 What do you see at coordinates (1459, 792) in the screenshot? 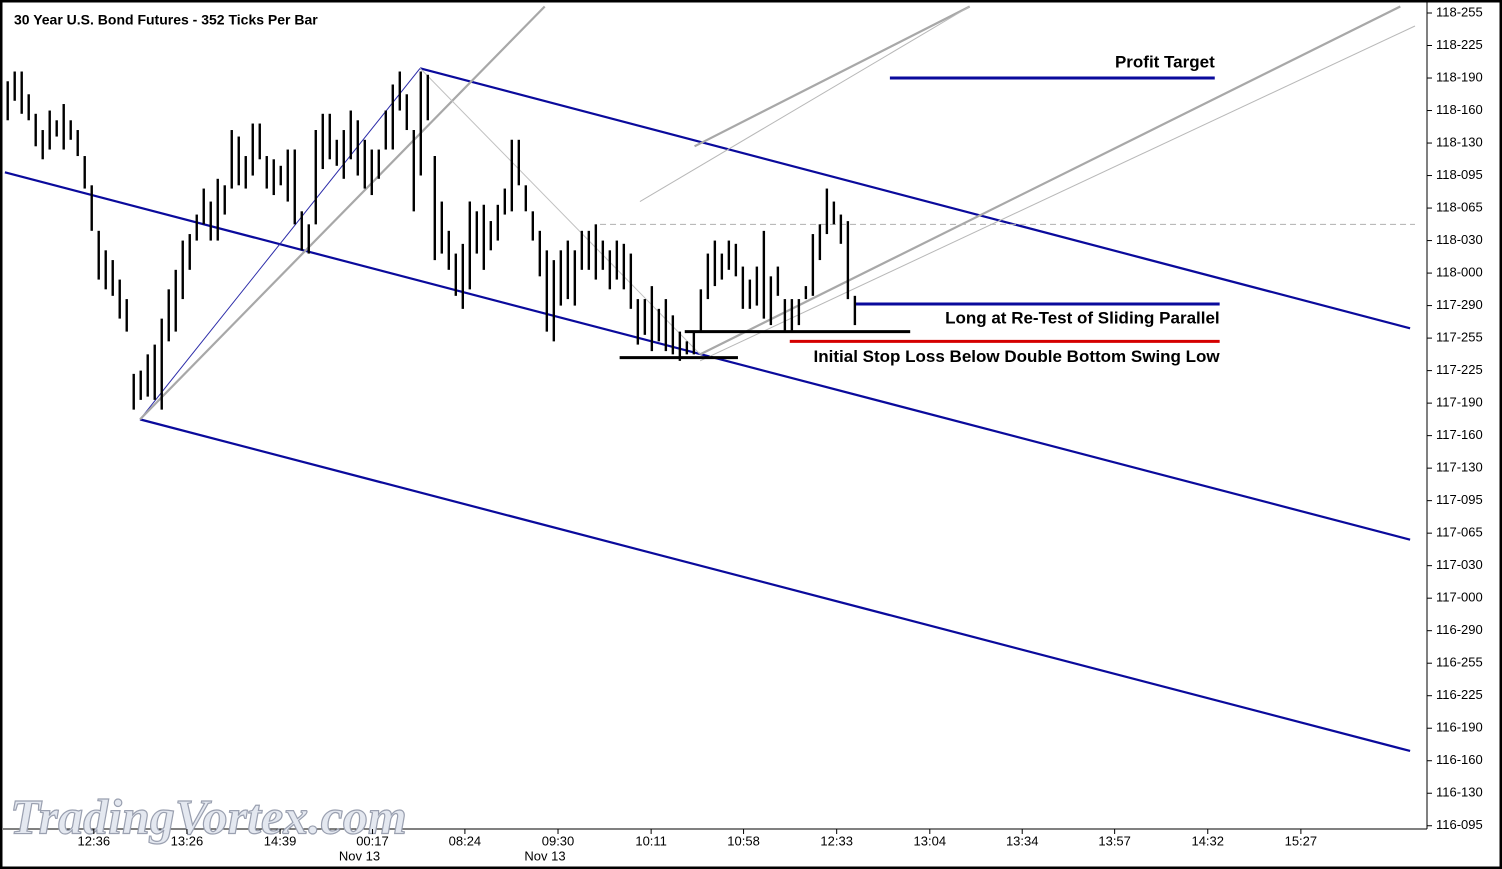
I see `y-tick-label: 116-130` at bounding box center [1459, 792].